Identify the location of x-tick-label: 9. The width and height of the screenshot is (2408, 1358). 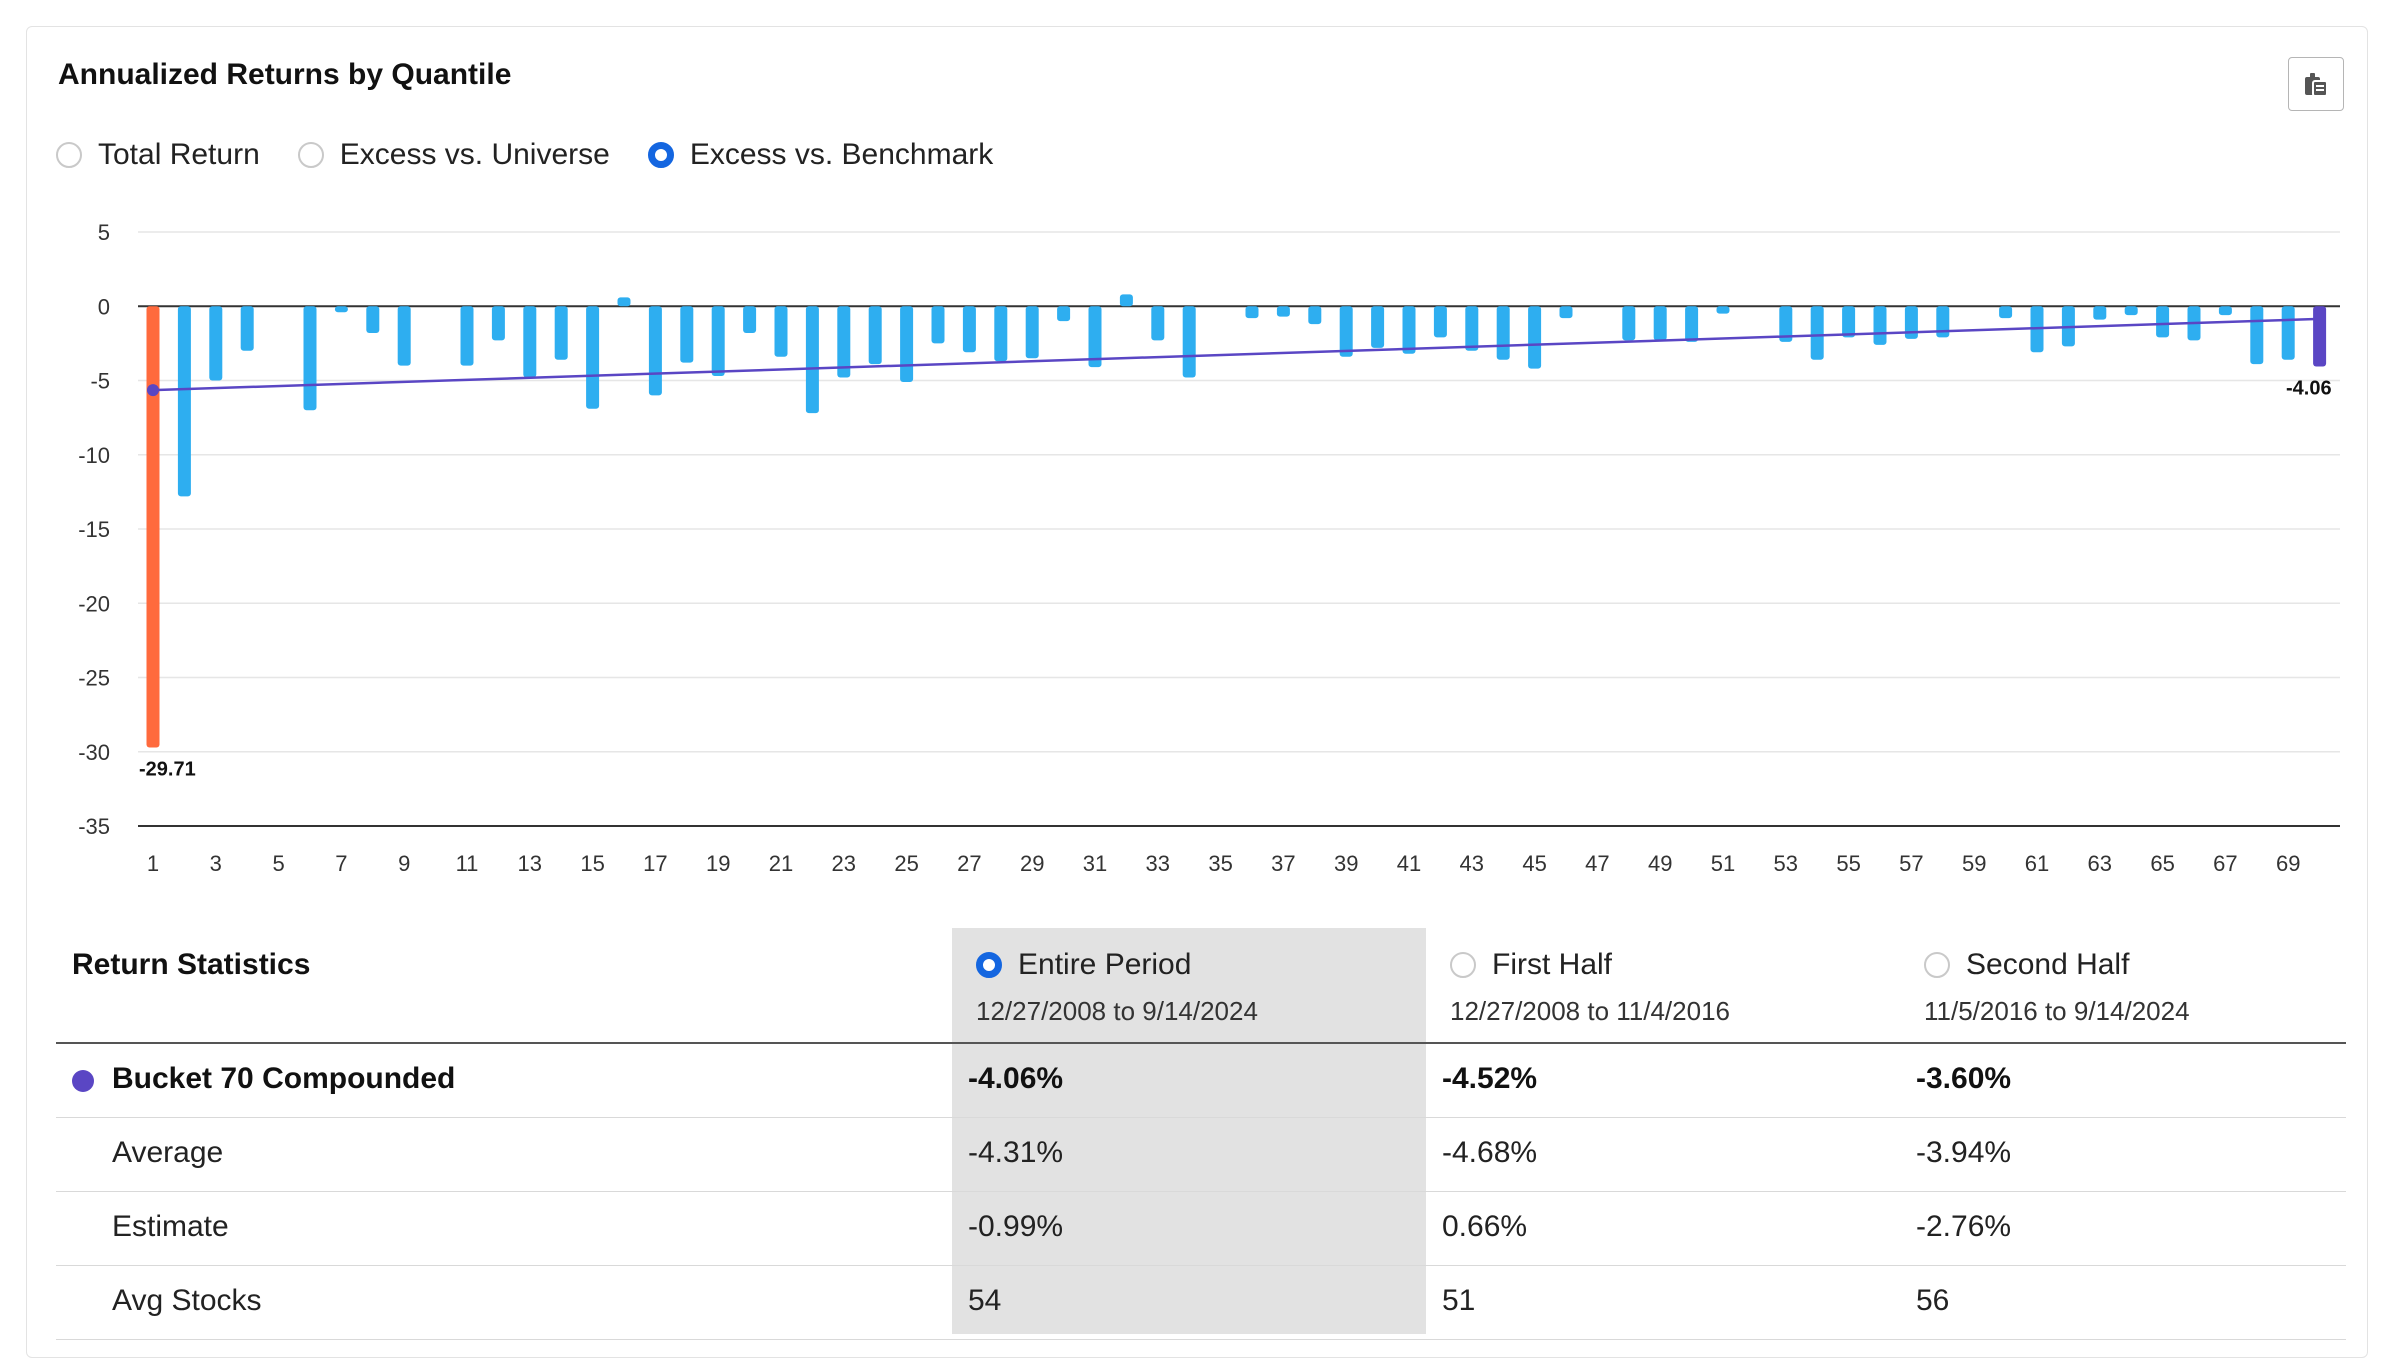
(404, 863).